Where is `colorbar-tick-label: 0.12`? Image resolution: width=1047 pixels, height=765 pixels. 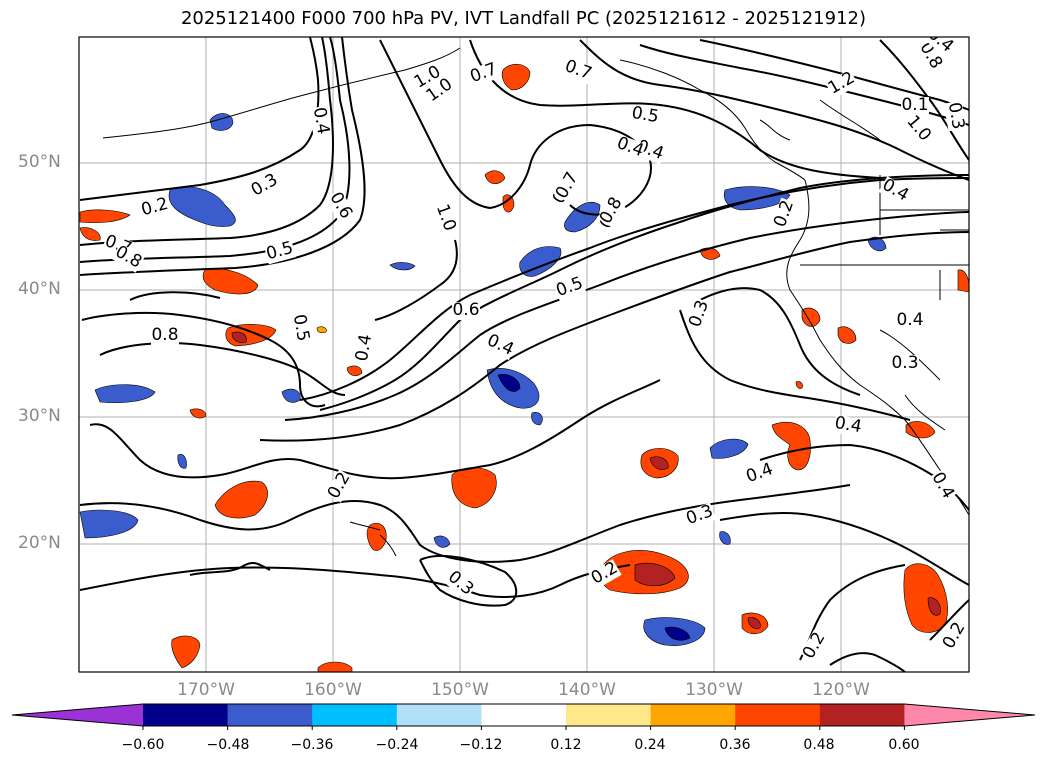 colorbar-tick-label: 0.12 is located at coordinates (566, 745).